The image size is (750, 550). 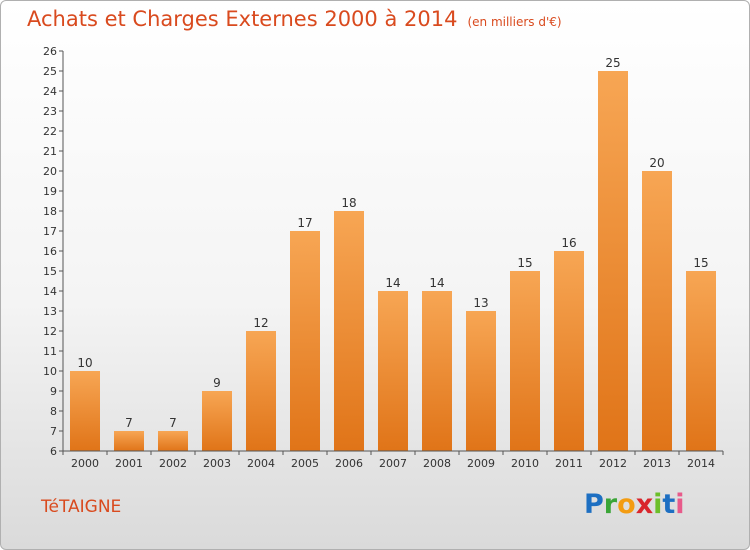 I want to click on y-tick-label: 7, so click(x=53, y=431).